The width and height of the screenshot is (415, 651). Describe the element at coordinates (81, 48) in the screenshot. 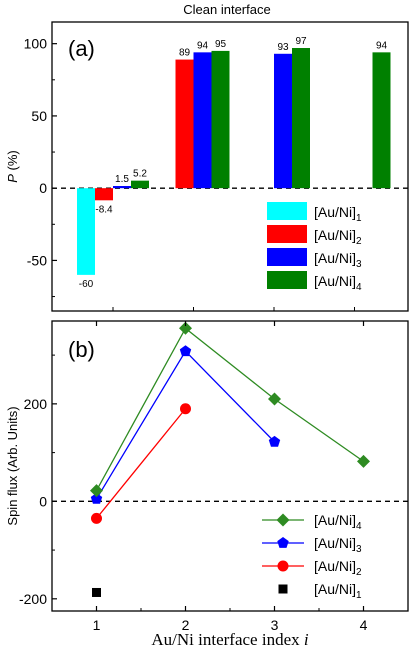

I see `panel-label: (a)` at that location.